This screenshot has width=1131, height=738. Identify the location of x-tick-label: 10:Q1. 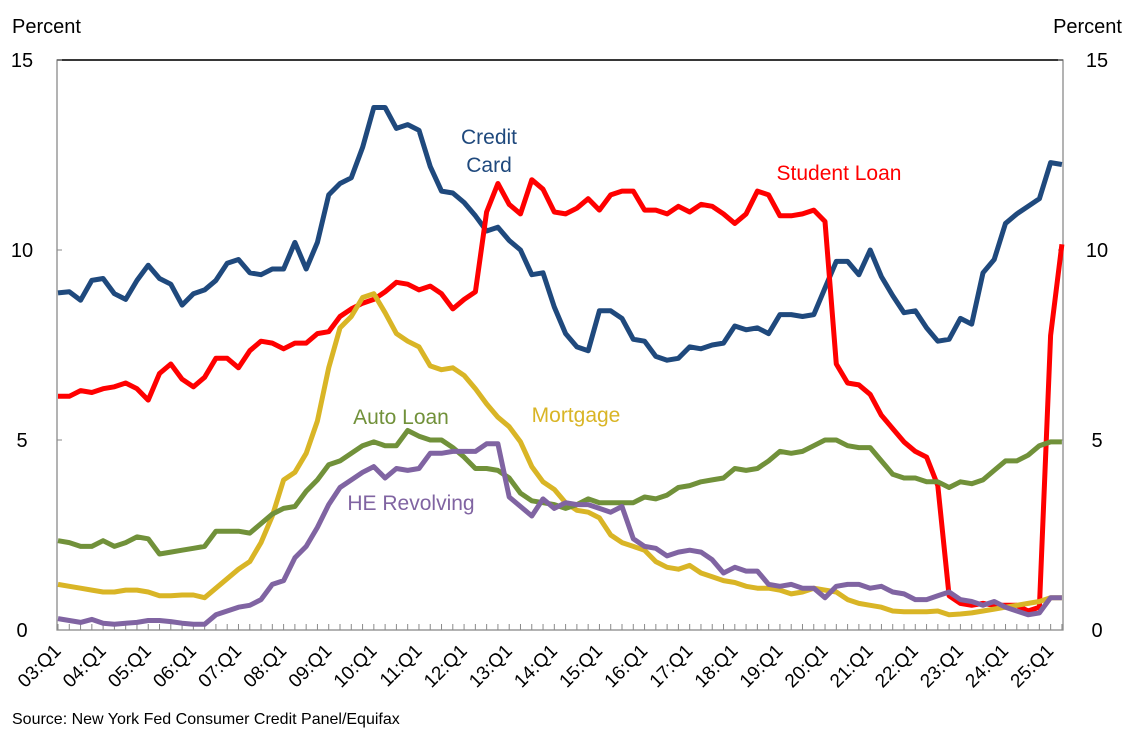
(355, 666).